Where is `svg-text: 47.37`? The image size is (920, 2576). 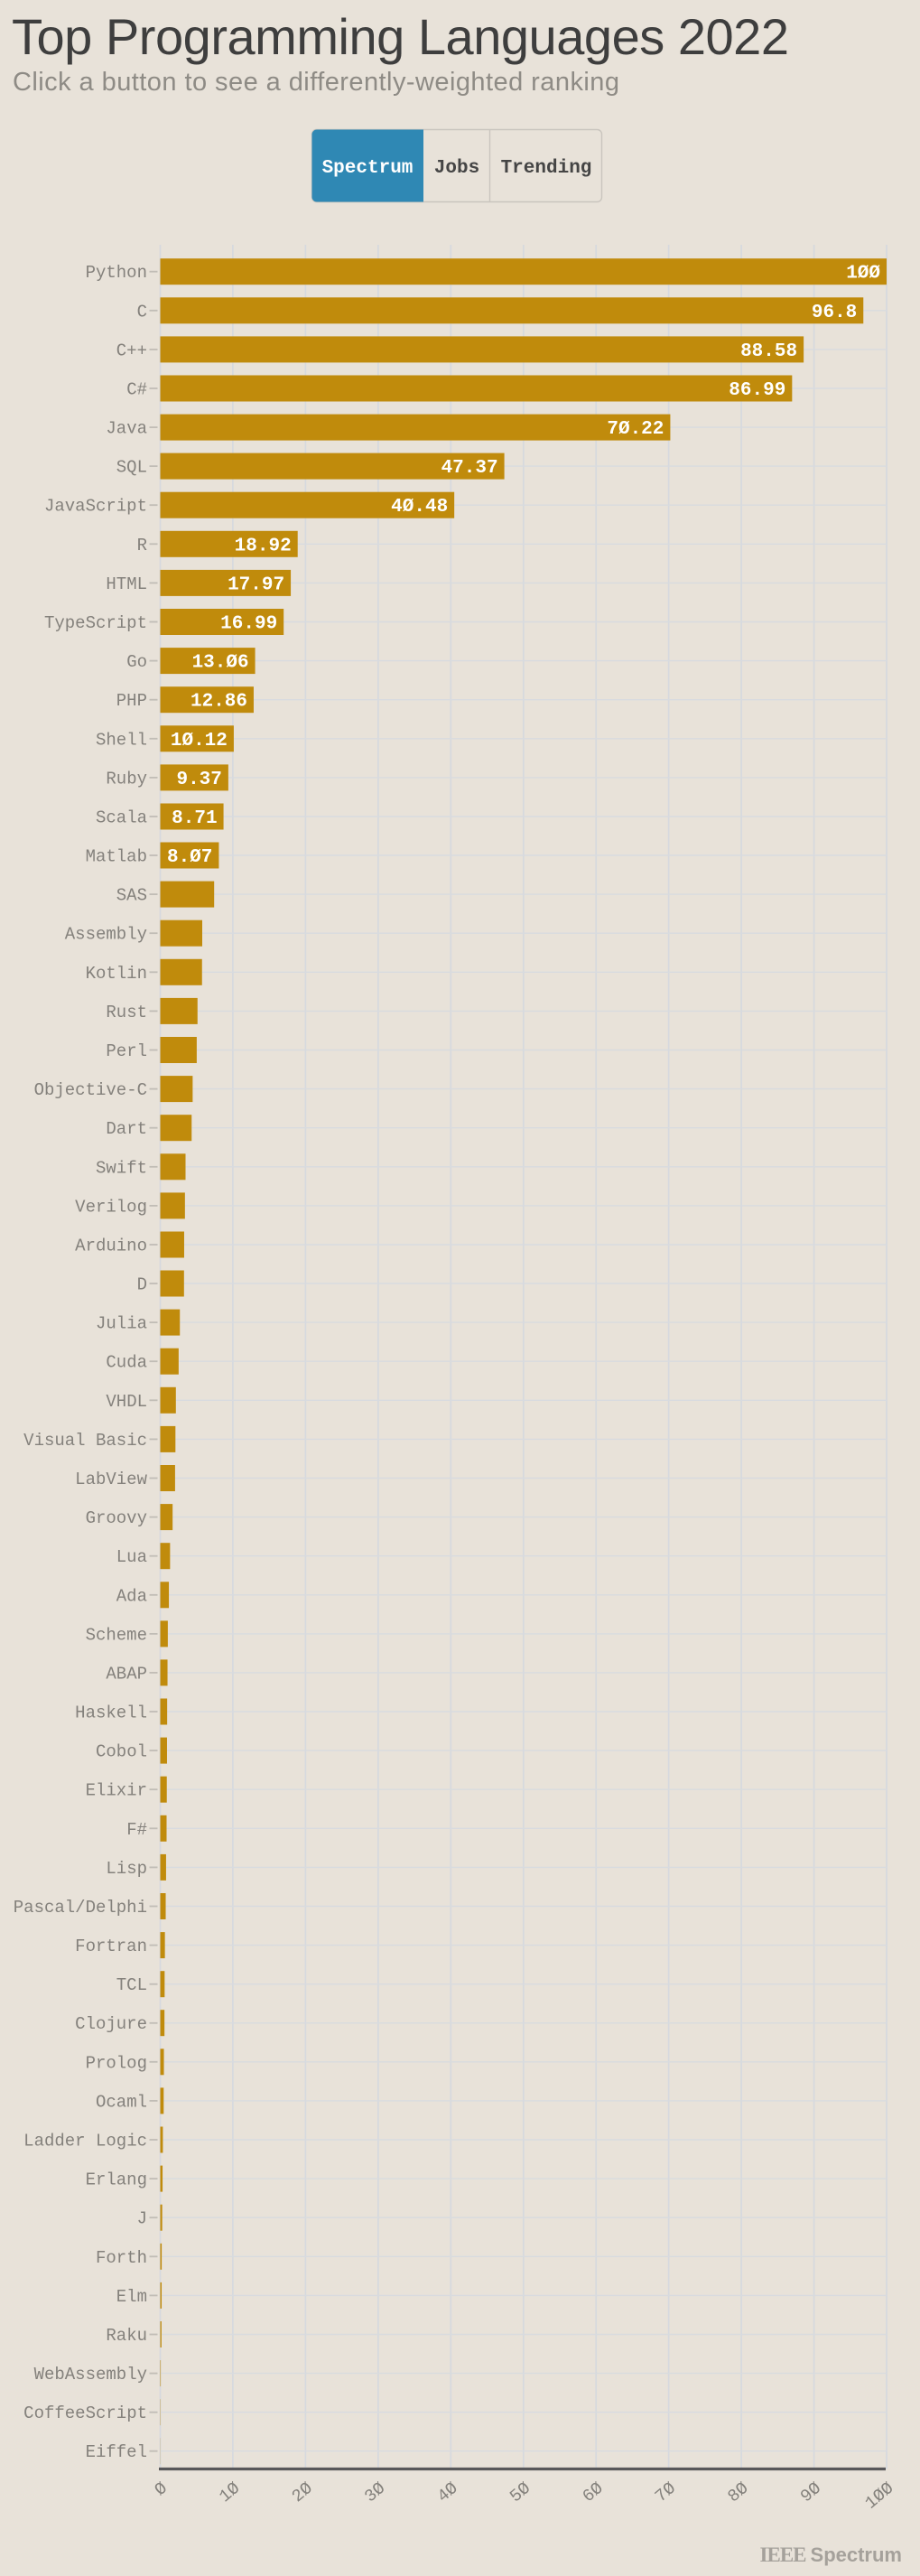 svg-text: 47.37 is located at coordinates (470, 468).